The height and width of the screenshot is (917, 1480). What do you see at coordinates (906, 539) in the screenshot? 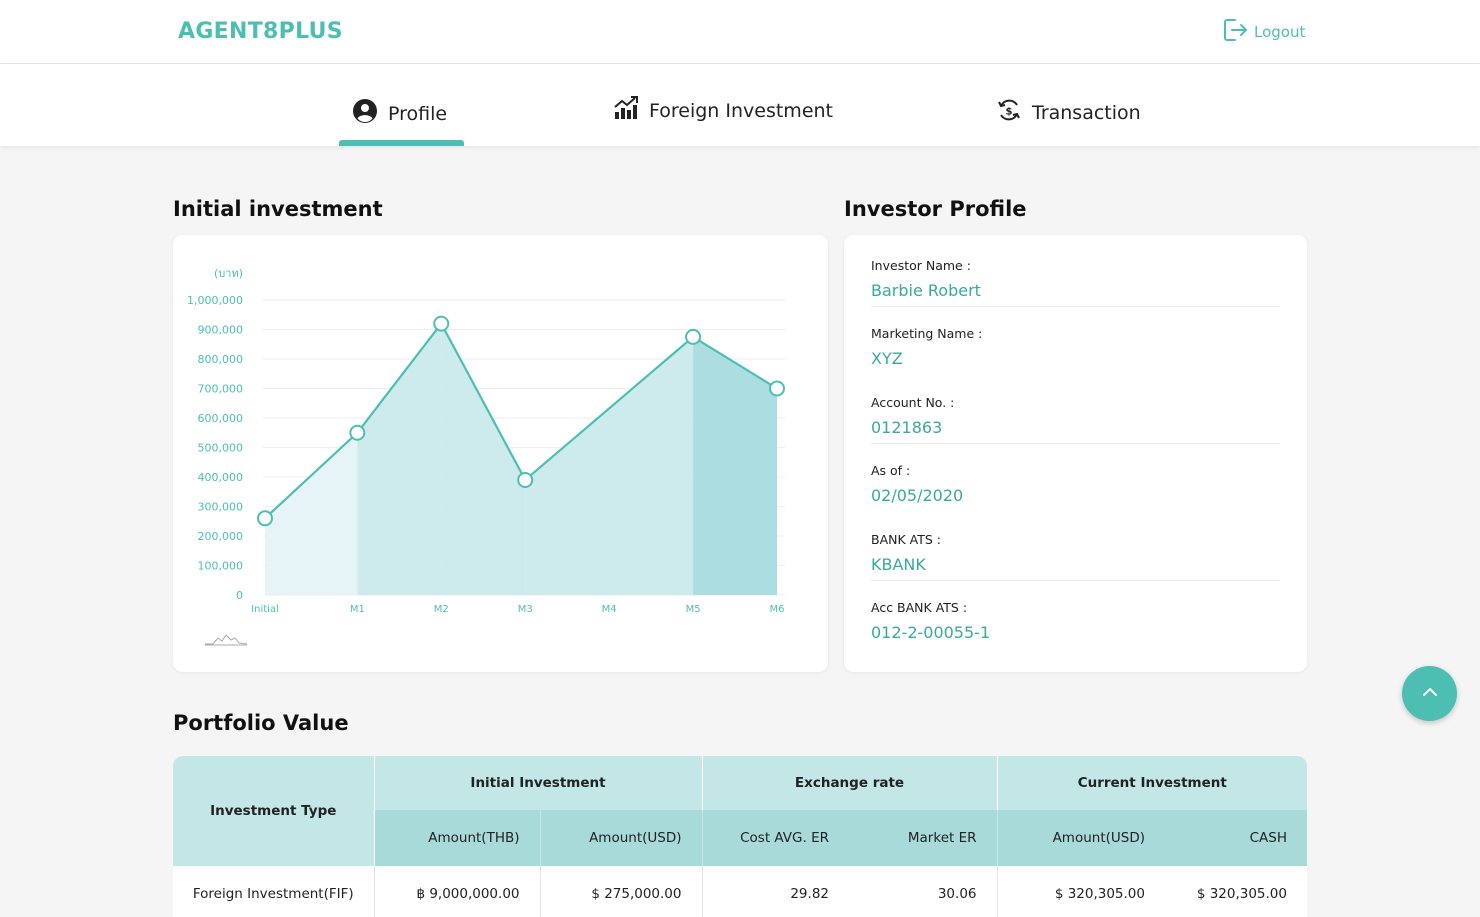
I see `field-label: BANK ATS :` at bounding box center [906, 539].